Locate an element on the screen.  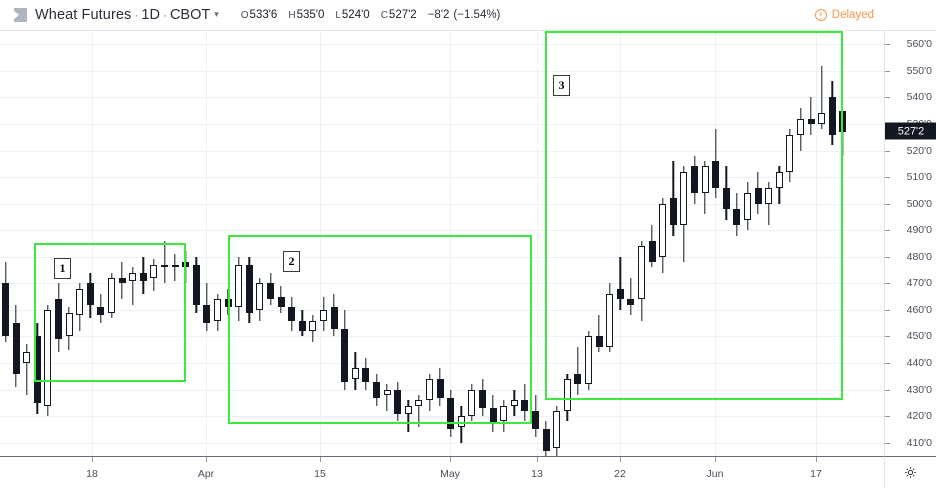
current-price-tag: 527'2 is located at coordinates (910, 131).